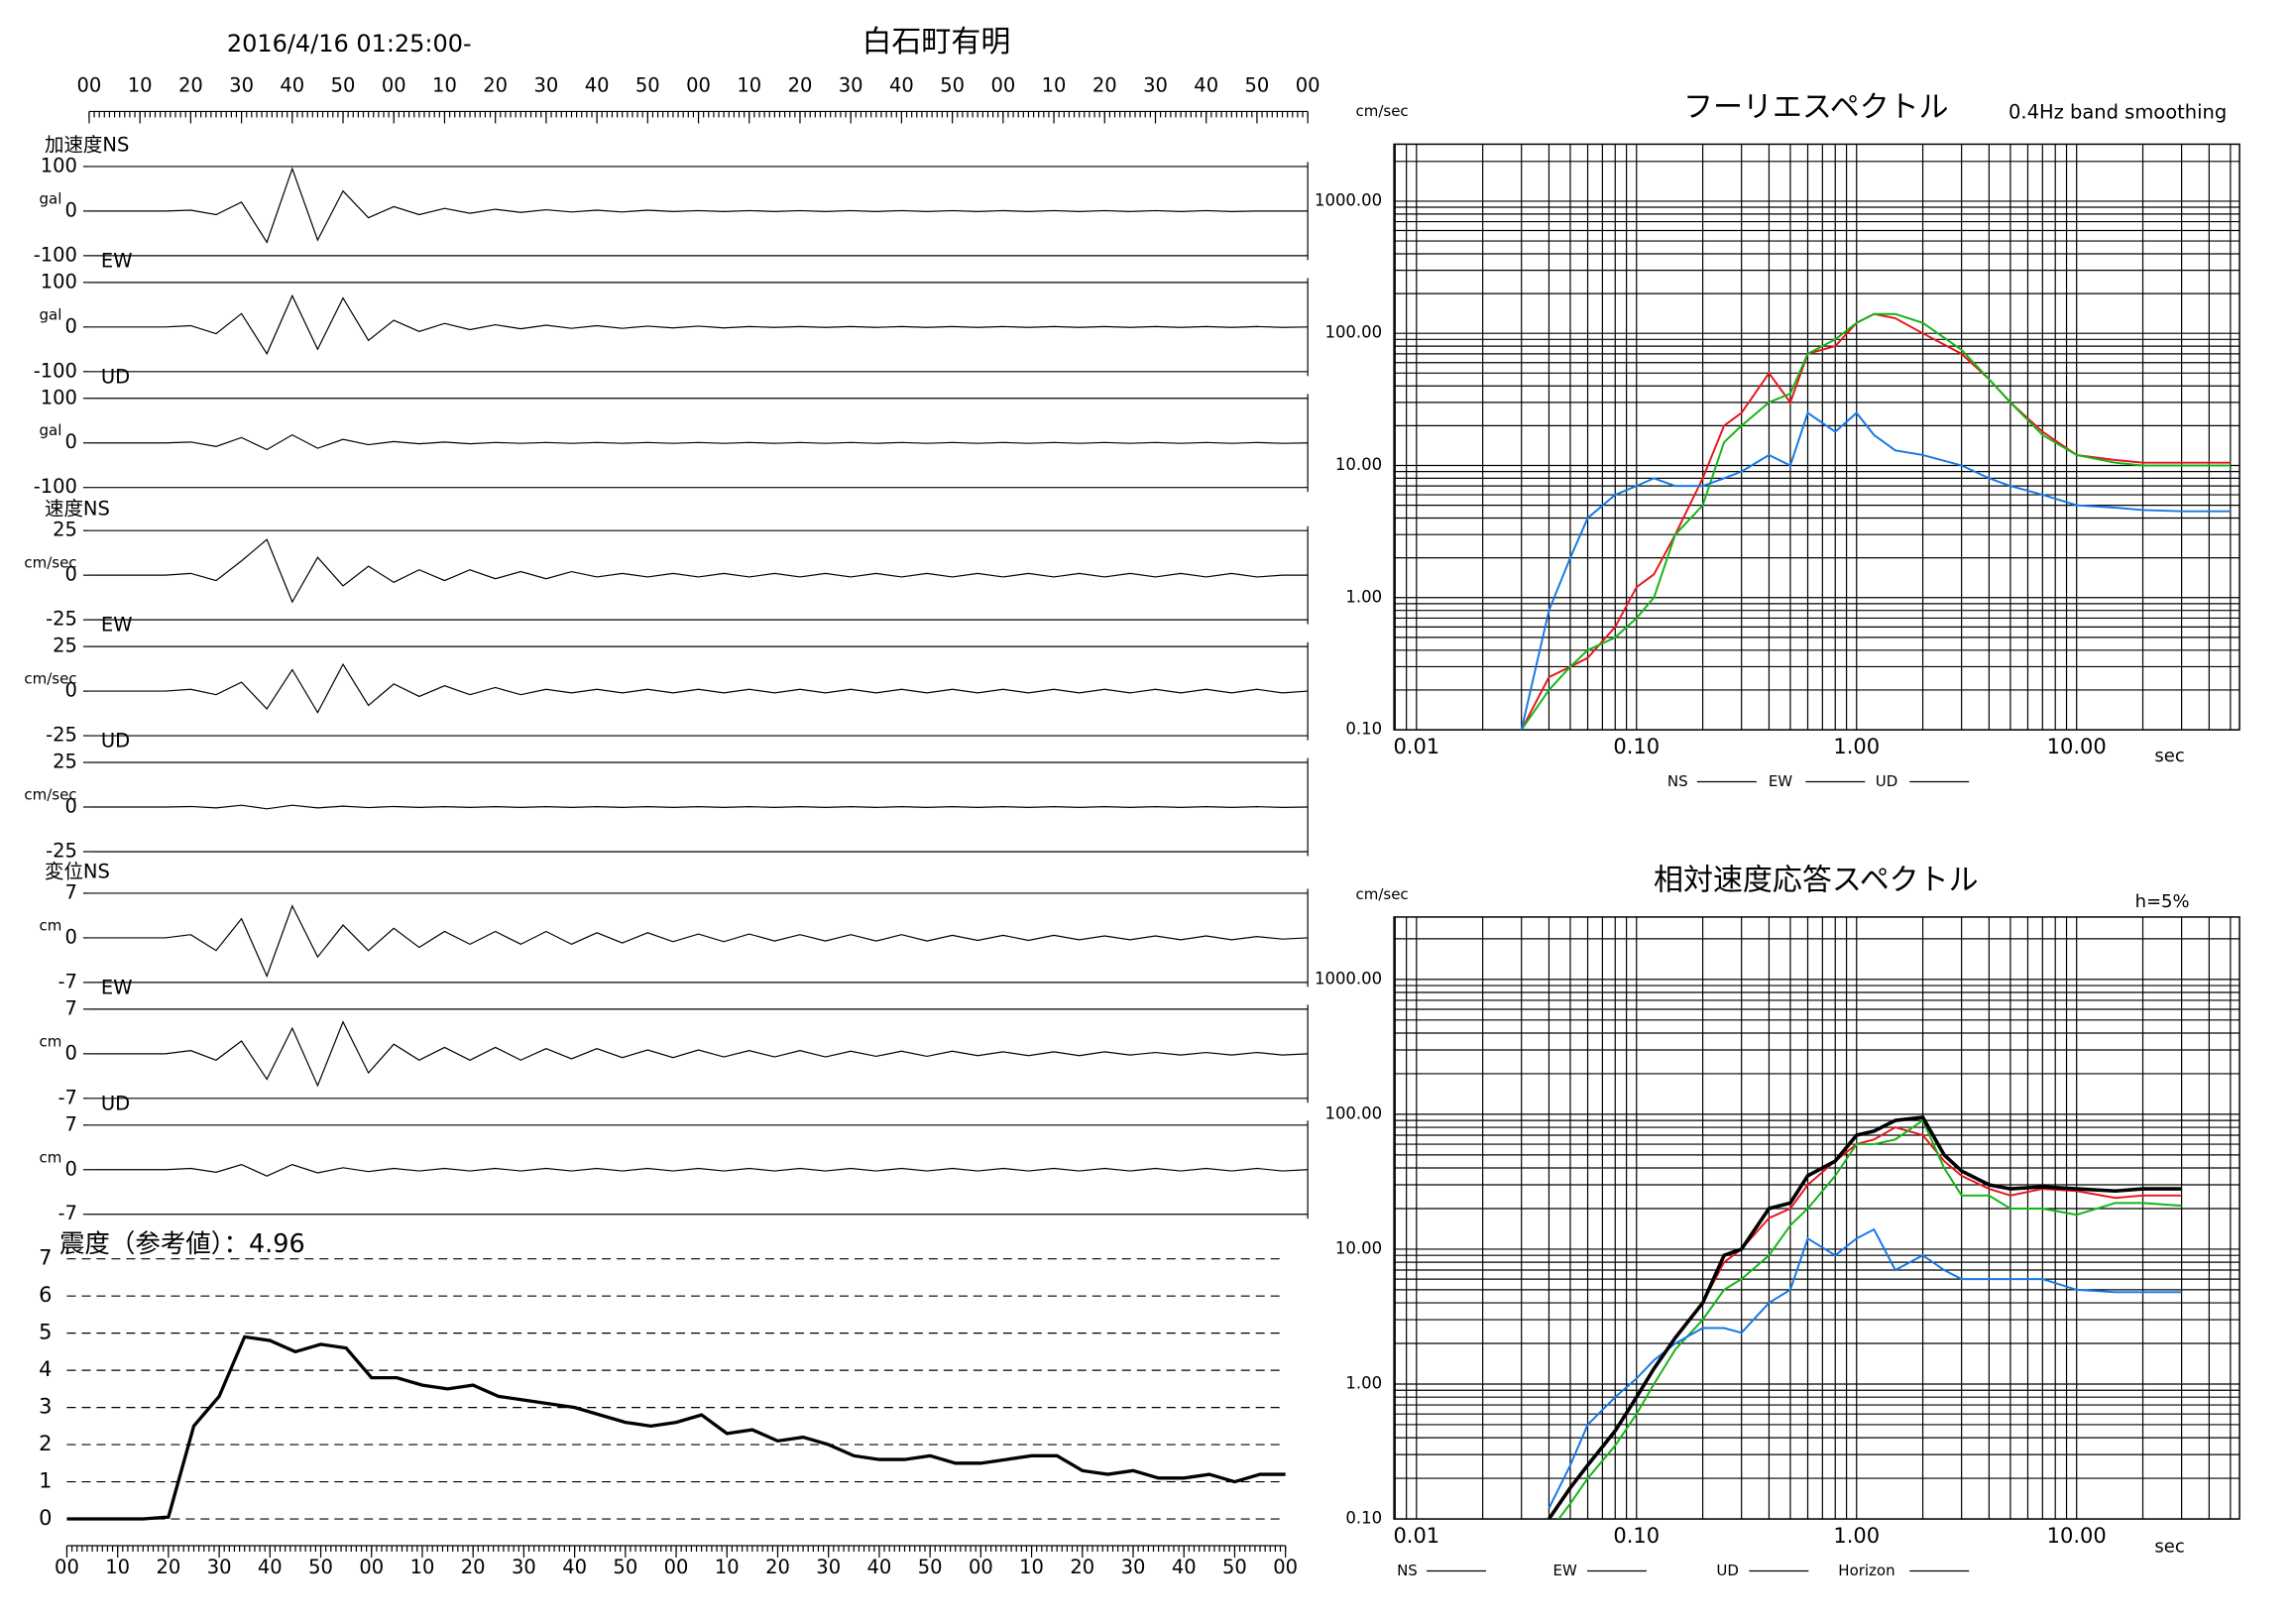 The image size is (2296, 1623). Describe the element at coordinates (59, 165) in the screenshot. I see `y-tick-label: 100` at that location.